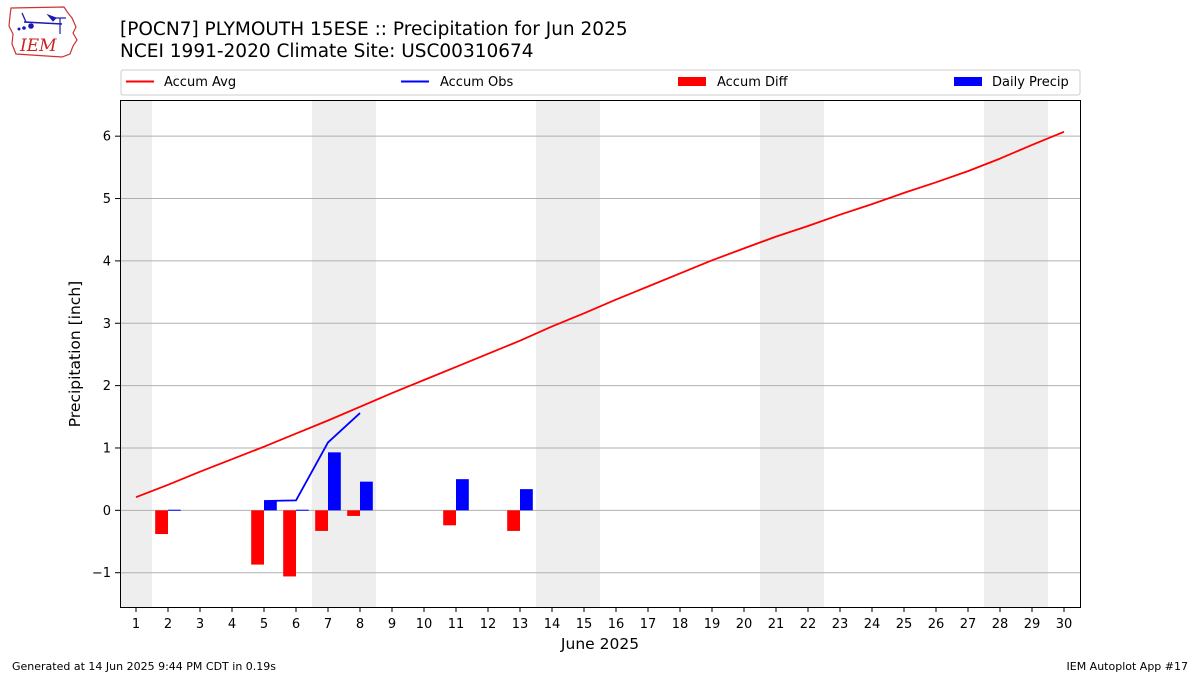 This screenshot has height=679, width=1200. What do you see at coordinates (392, 624) in the screenshot?
I see `x-tick-label-9: 9` at bounding box center [392, 624].